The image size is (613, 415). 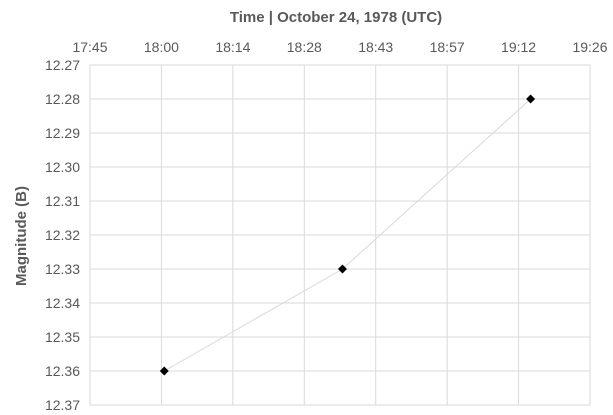 I want to click on y-tick-label: 12.31, so click(x=62, y=201).